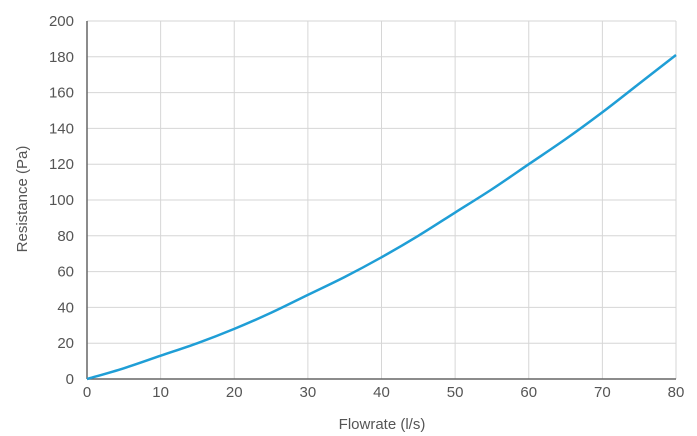 The height and width of the screenshot is (436, 697). I want to click on y-tick-label: 40, so click(65, 307).